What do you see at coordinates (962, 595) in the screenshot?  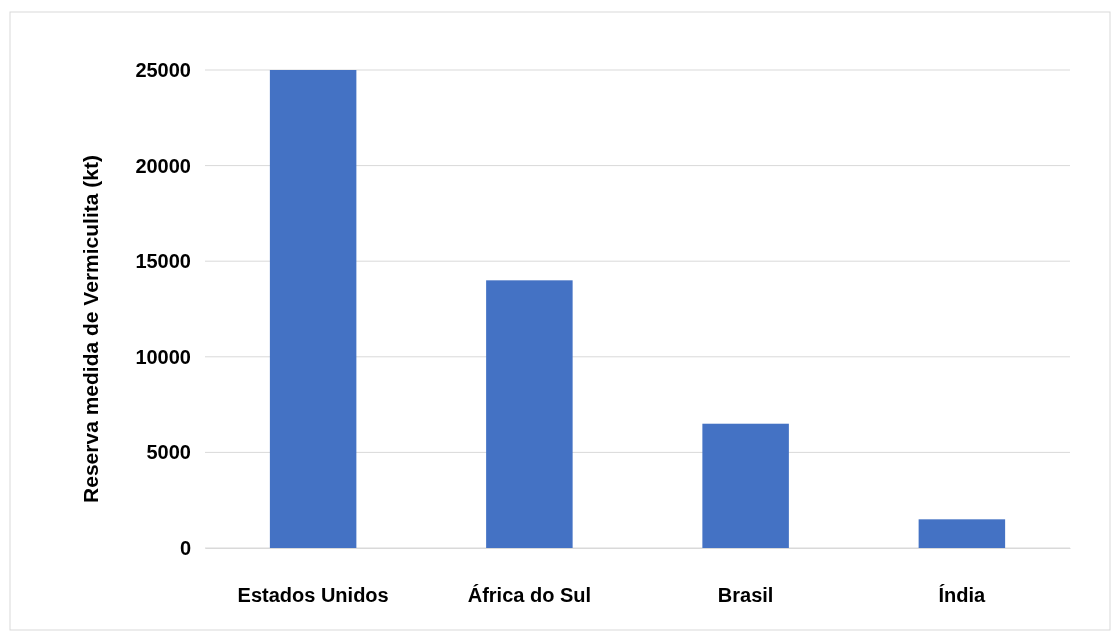 I see `x-tick-label: Índia` at bounding box center [962, 595].